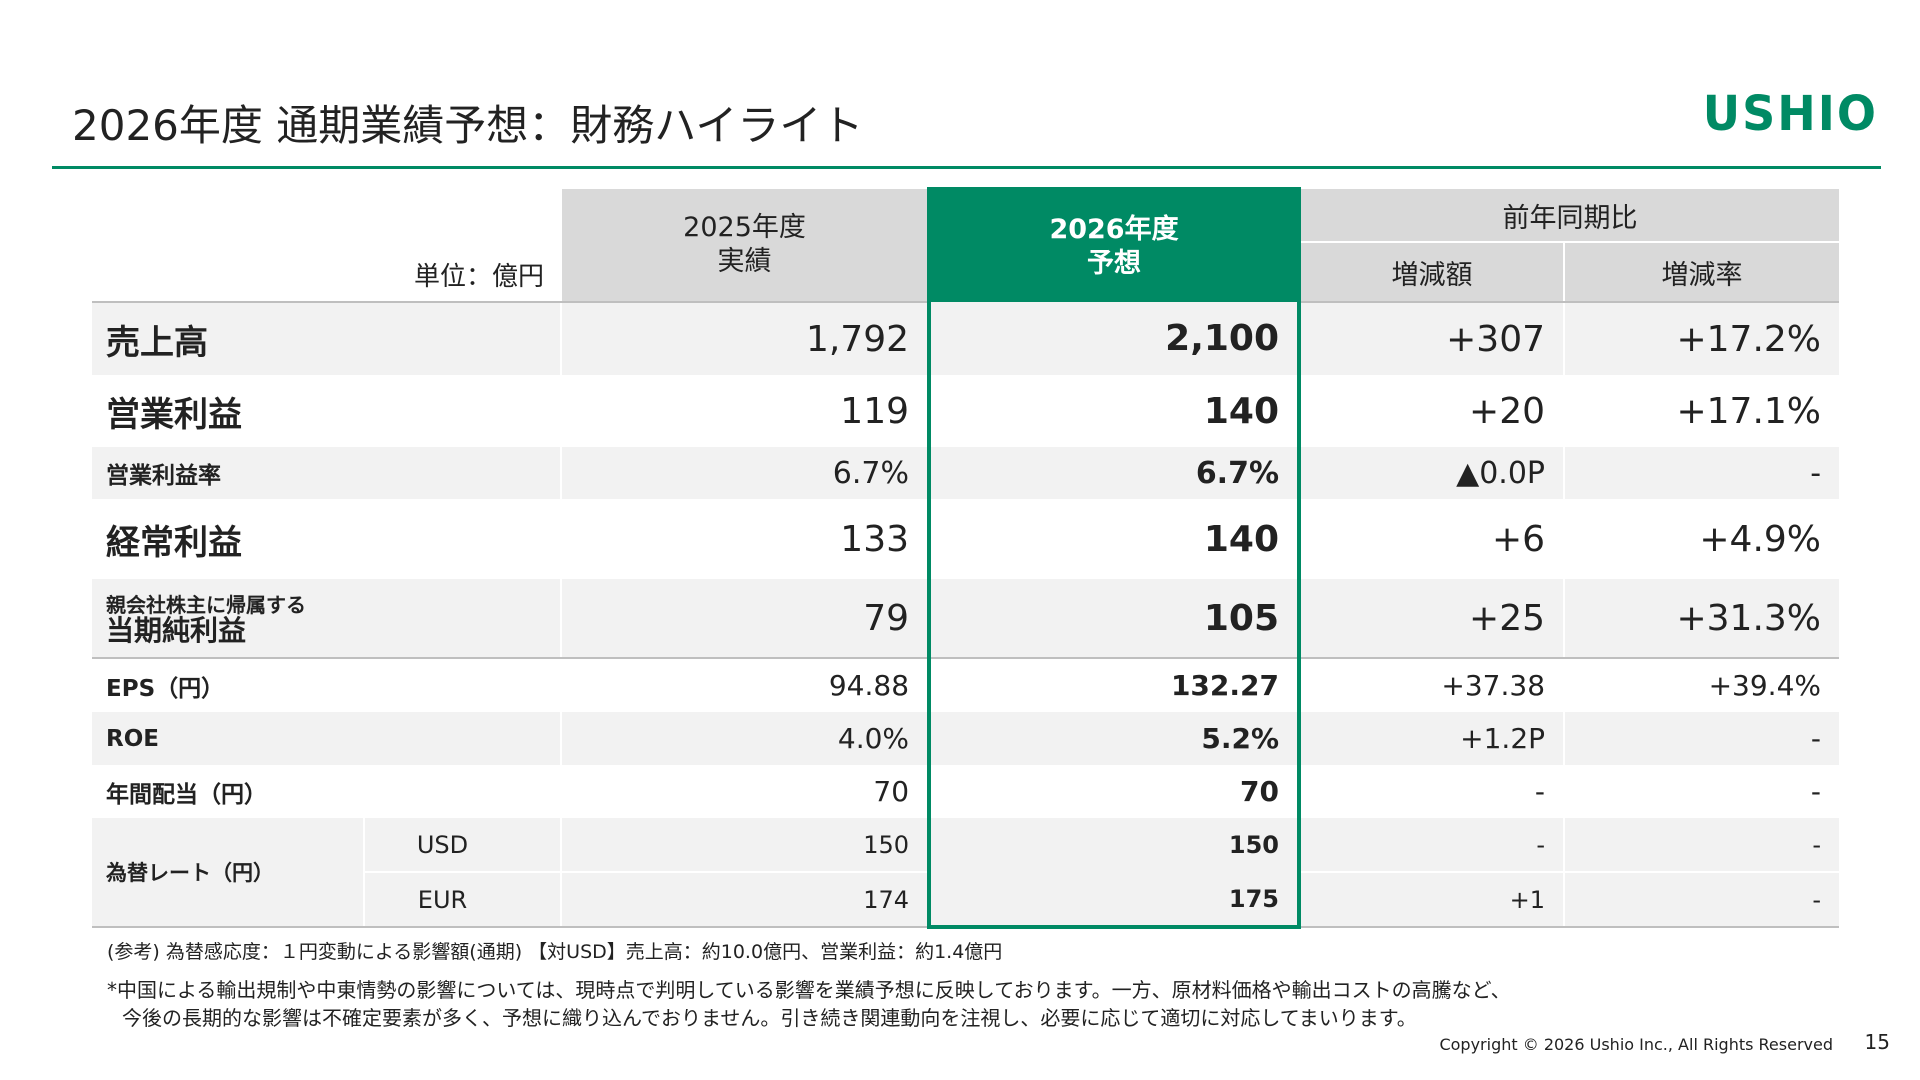 The width and height of the screenshot is (1920, 1080). What do you see at coordinates (327, 619) in the screenshot?
I see `row-label: 親会社株主に帰属する 当期純利益` at bounding box center [327, 619].